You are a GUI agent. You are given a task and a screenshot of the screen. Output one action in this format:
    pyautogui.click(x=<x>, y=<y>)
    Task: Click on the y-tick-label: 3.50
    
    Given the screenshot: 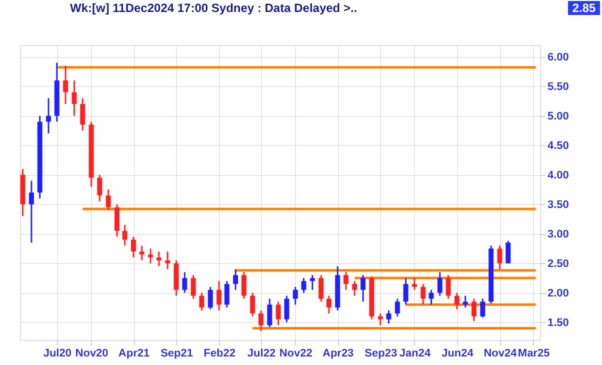 What is the action you would take?
    pyautogui.click(x=558, y=204)
    